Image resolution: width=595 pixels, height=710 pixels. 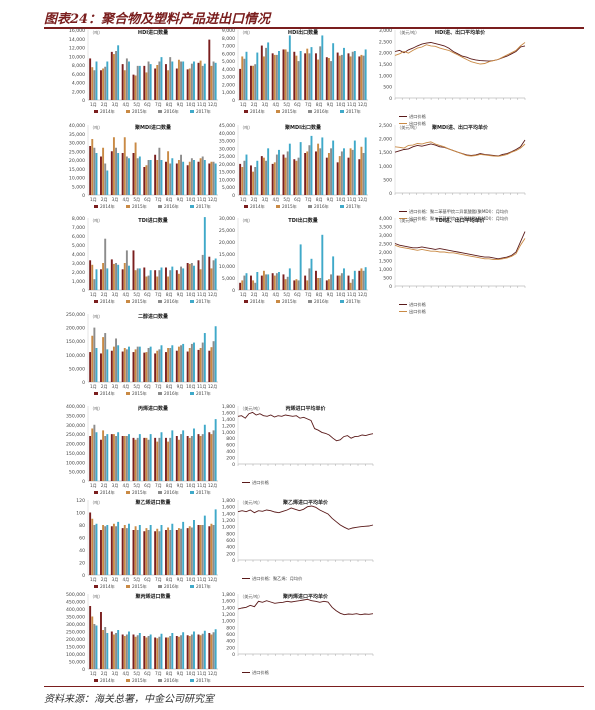 What do you see at coordinates (75, 342) in the screenshot?
I see `pp-import-ytick: 150,000` at bounding box center [75, 342].